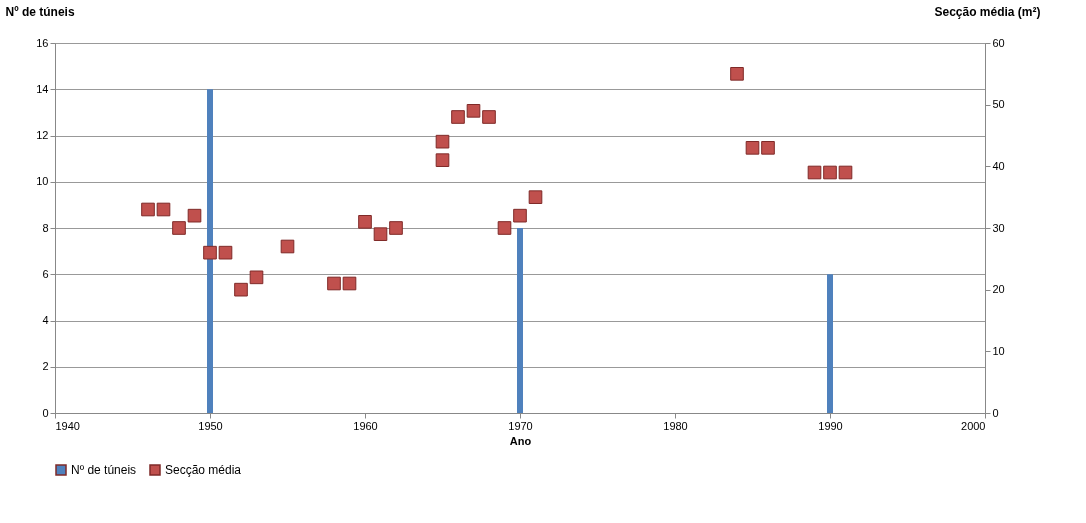 This screenshot has width=1086, height=523. What do you see at coordinates (998, 165) in the screenshot?
I see `y2-tick-label: 40` at bounding box center [998, 165].